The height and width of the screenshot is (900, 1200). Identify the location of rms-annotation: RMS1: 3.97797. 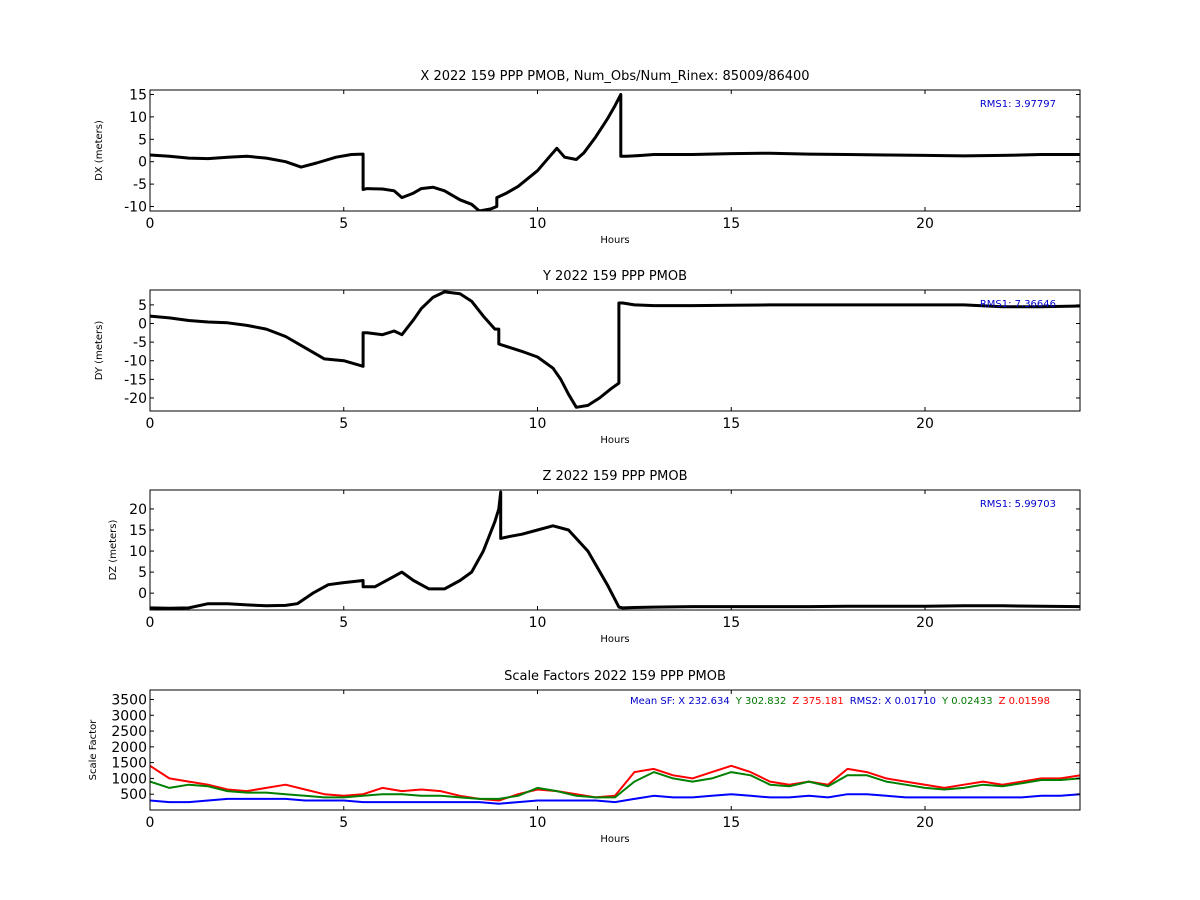
(1018, 104).